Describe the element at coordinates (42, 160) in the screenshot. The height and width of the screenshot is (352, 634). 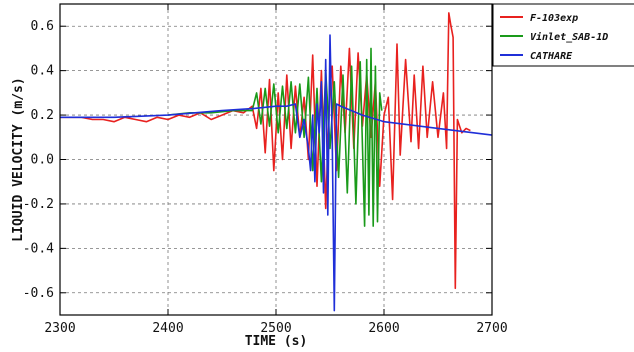
I see `y-tick-label: 0.0` at that location.